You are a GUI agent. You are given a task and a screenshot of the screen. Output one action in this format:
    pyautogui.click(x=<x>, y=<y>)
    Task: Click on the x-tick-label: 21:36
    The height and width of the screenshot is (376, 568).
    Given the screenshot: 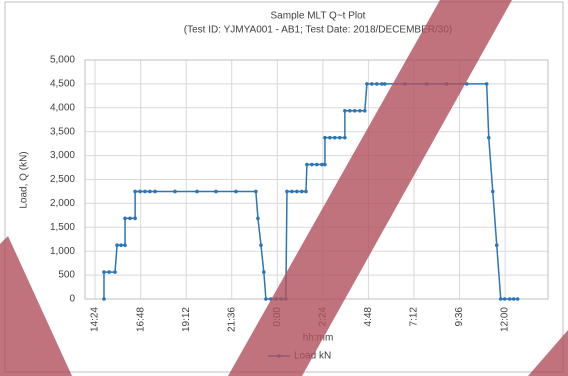 What is the action you would take?
    pyautogui.click(x=231, y=319)
    